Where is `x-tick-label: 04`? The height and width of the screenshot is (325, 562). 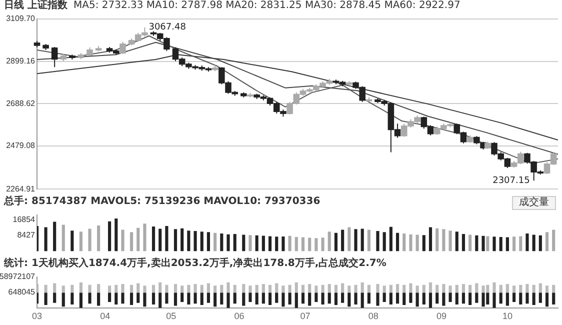
x-tick-label: 04 is located at coordinates (105, 316).